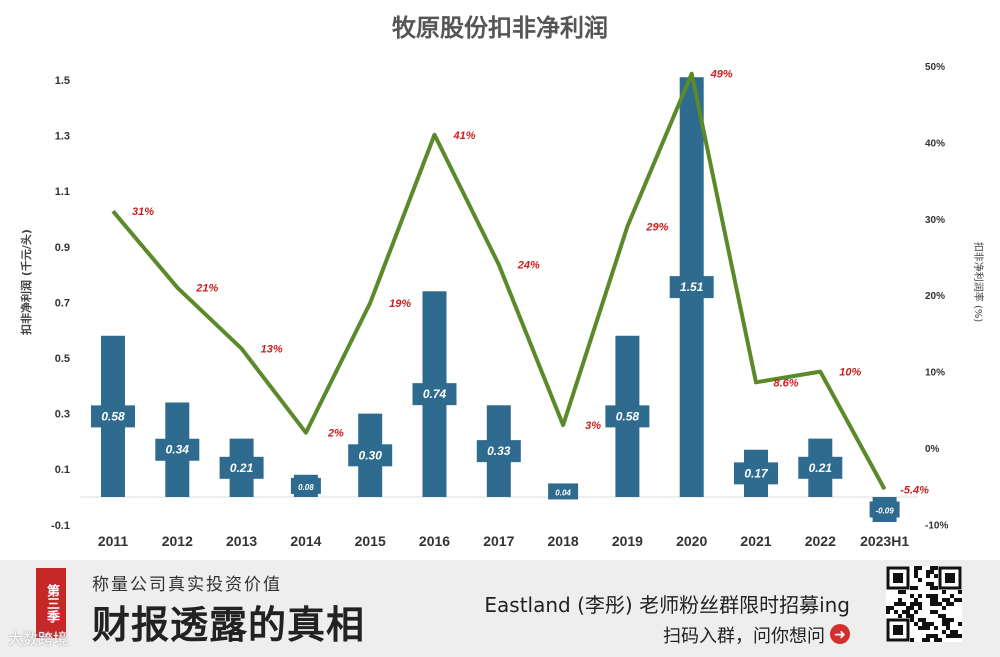  Describe the element at coordinates (229, 624) in the screenshot. I see `banner-headline: 财报透露的真相` at that location.